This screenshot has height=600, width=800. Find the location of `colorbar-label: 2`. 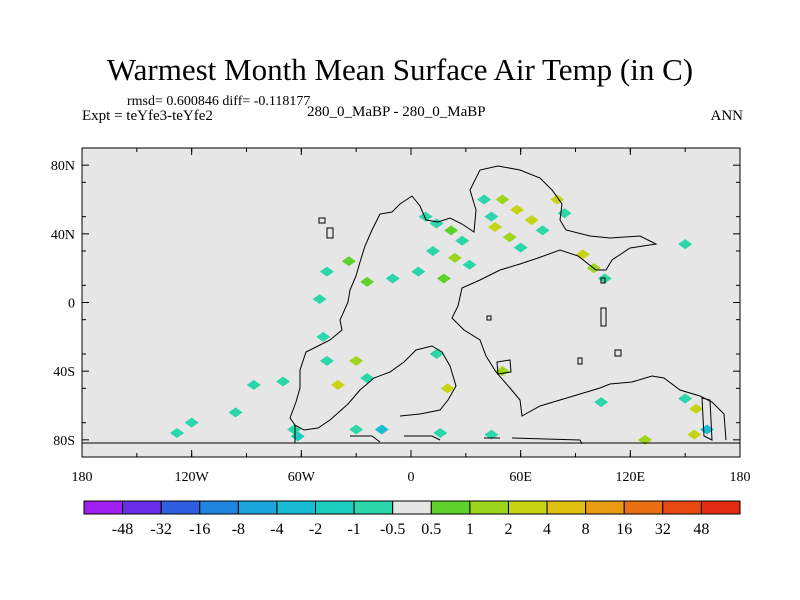

colorbar-label: 2 is located at coordinates (508, 529).